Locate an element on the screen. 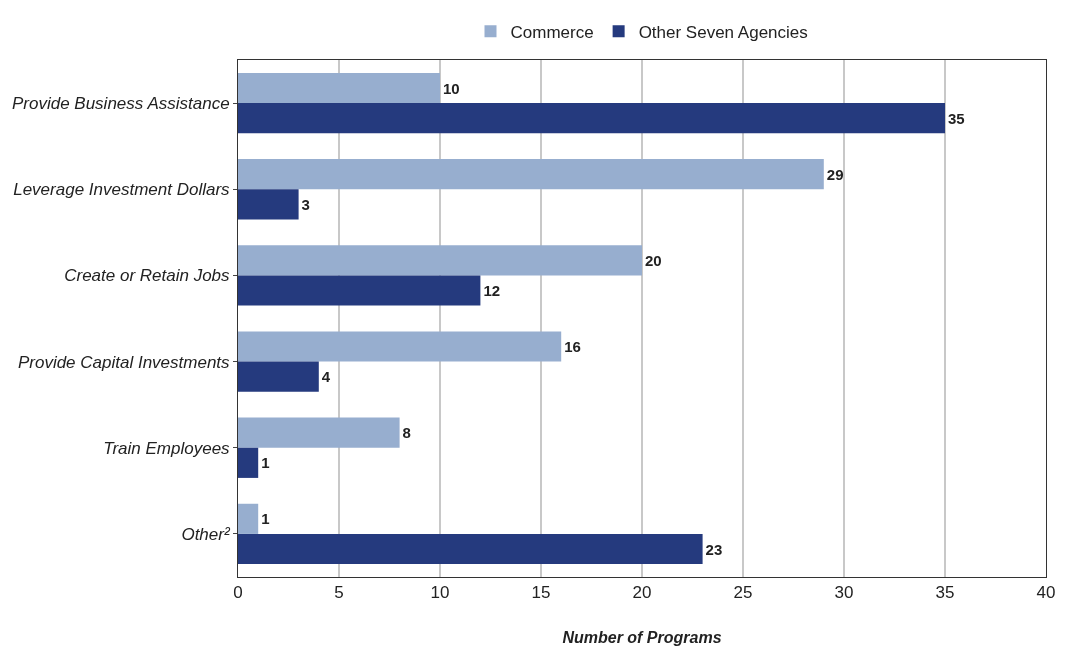 The height and width of the screenshot is (657, 1076). data-label: 20 is located at coordinates (653, 260).